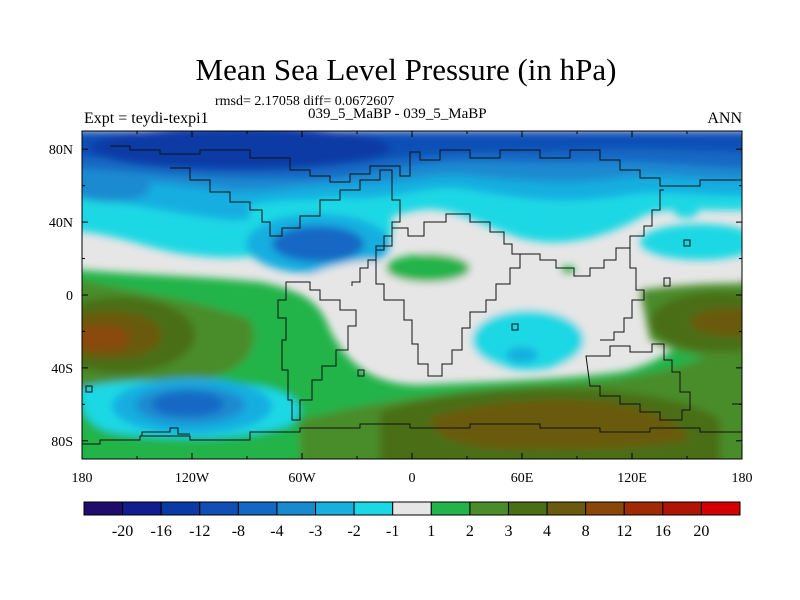  I want to click on region-small-green, so click(568, 270).